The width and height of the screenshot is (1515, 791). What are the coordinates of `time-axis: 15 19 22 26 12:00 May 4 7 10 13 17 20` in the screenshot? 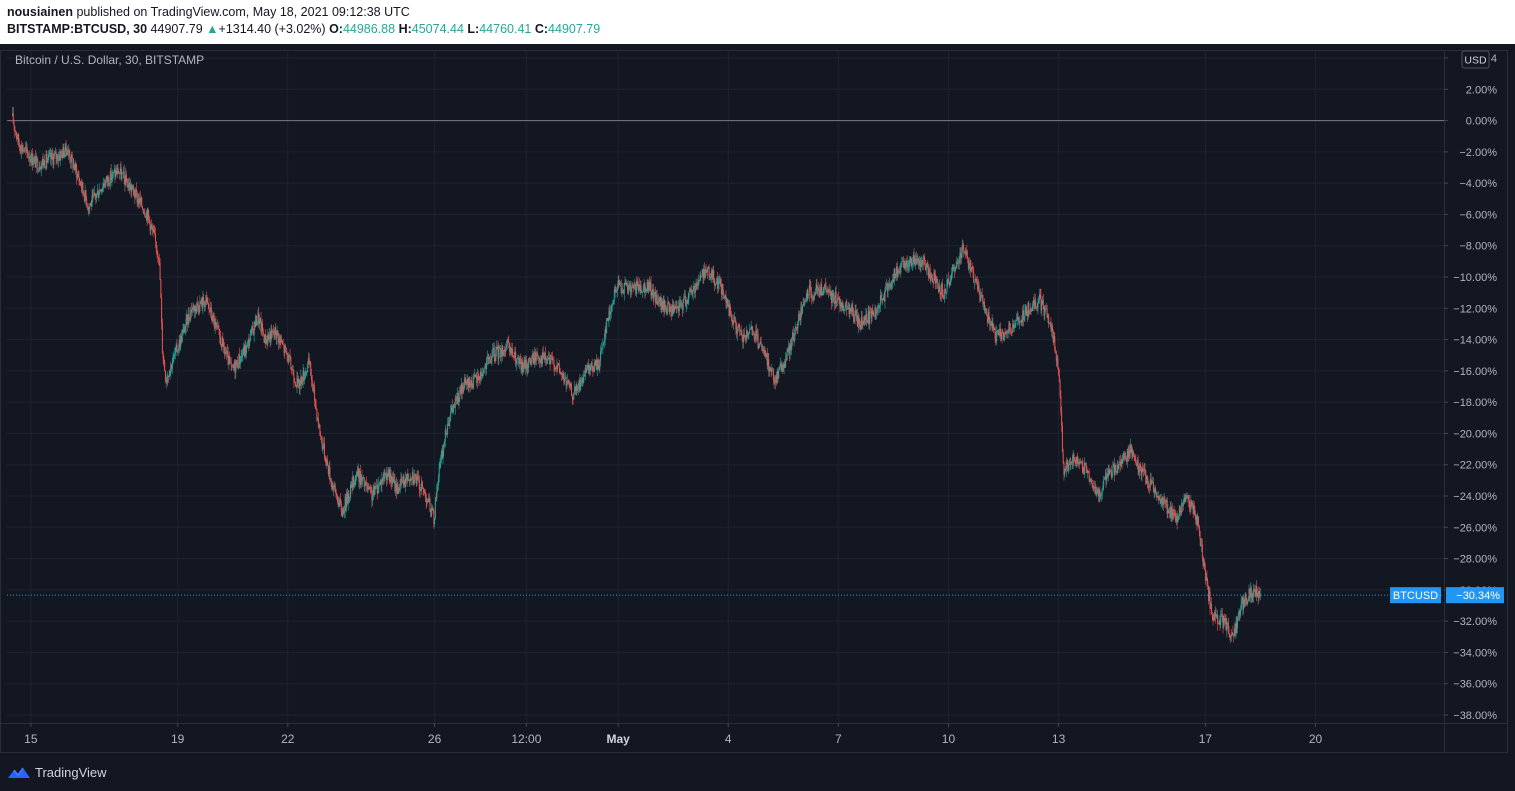 It's located at (673, 734).